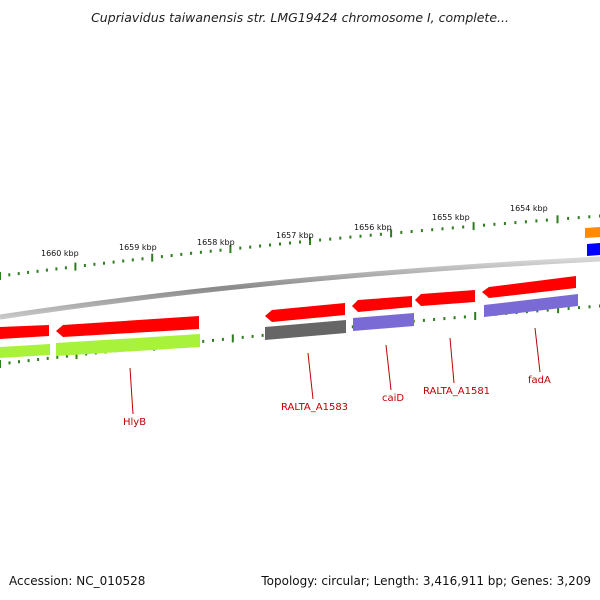  Describe the element at coordinates (382, 304) in the screenshot. I see `cds-caid` at that location.